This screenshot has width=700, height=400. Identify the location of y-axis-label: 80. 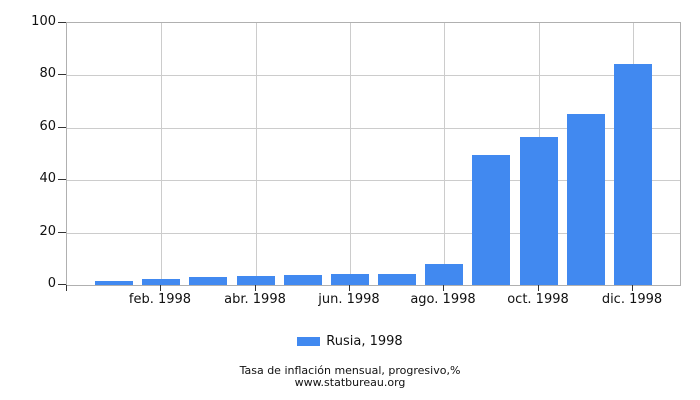
(47, 74).